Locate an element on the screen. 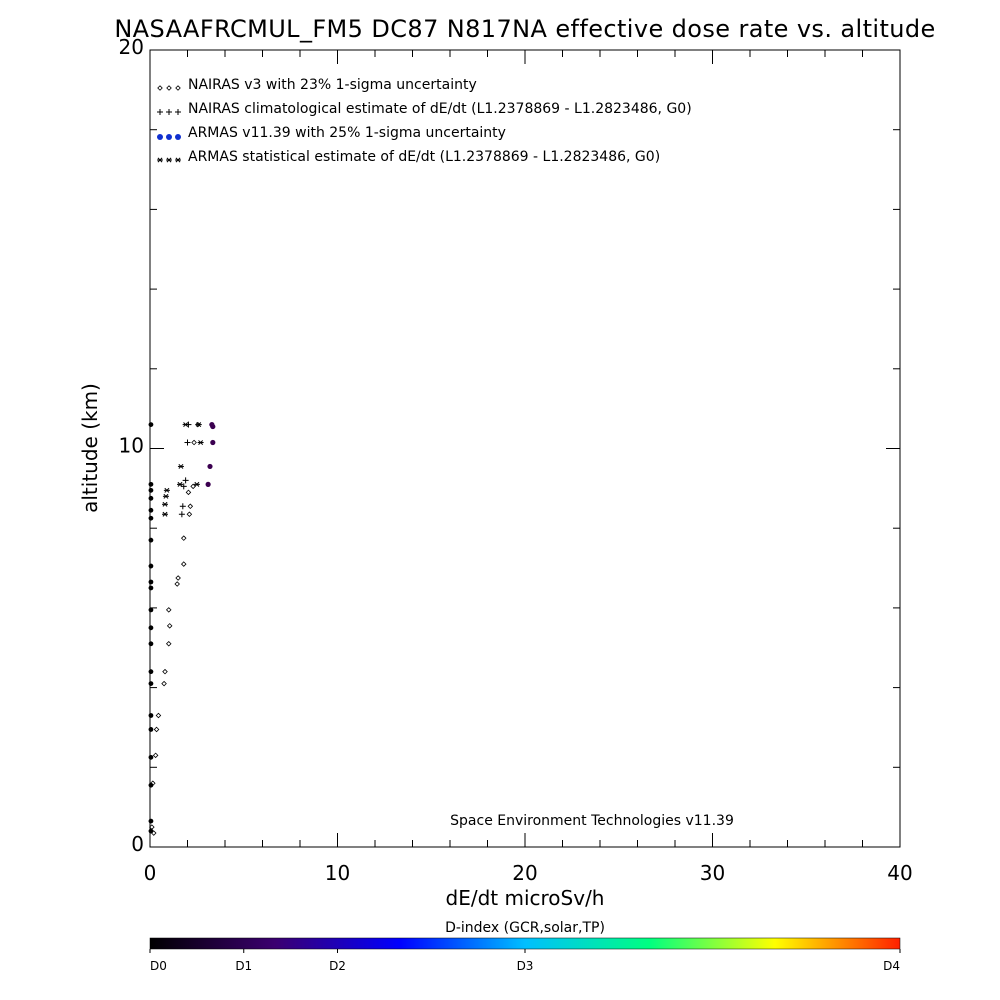  legend-text: NAIRAS v3 with 23% 1-sigma uncertainty is located at coordinates (332, 85).